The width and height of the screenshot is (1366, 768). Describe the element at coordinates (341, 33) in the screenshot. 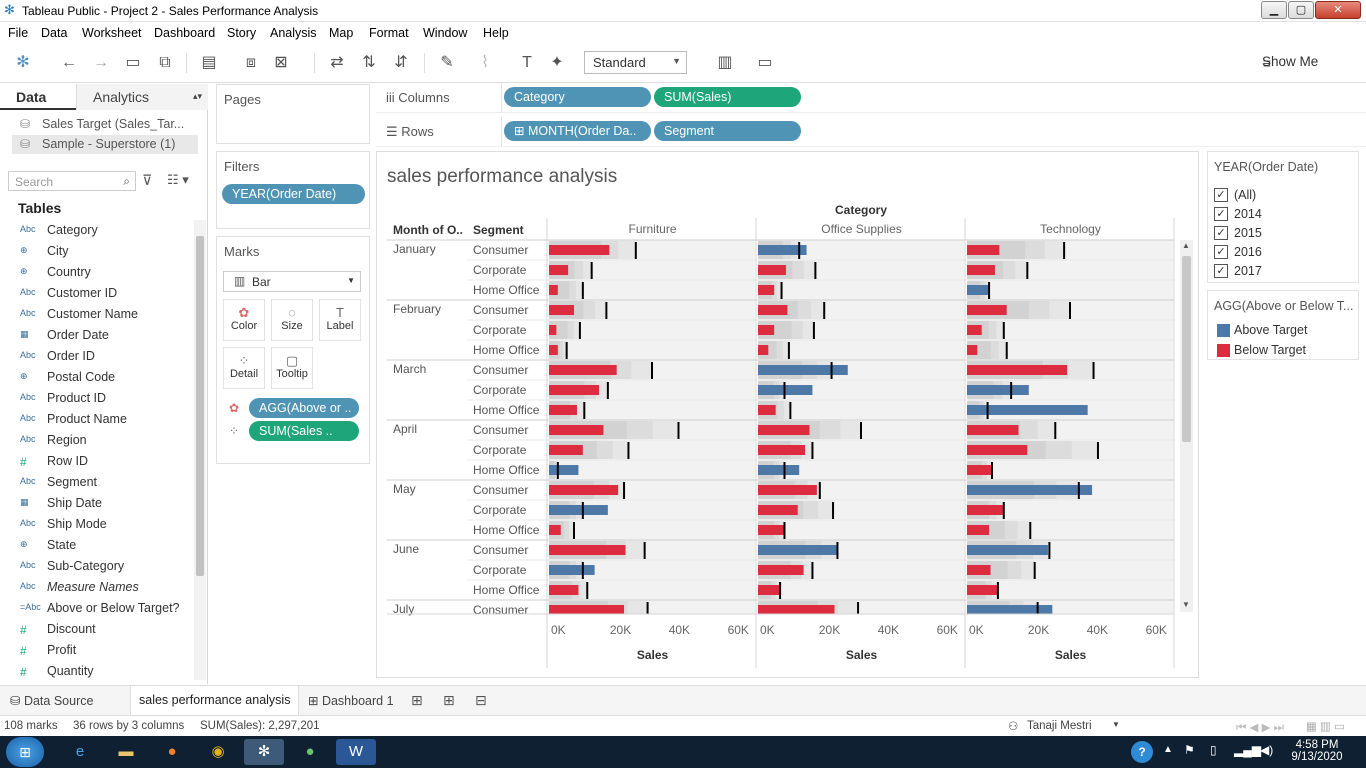

I see `menu-map: Map` at that location.